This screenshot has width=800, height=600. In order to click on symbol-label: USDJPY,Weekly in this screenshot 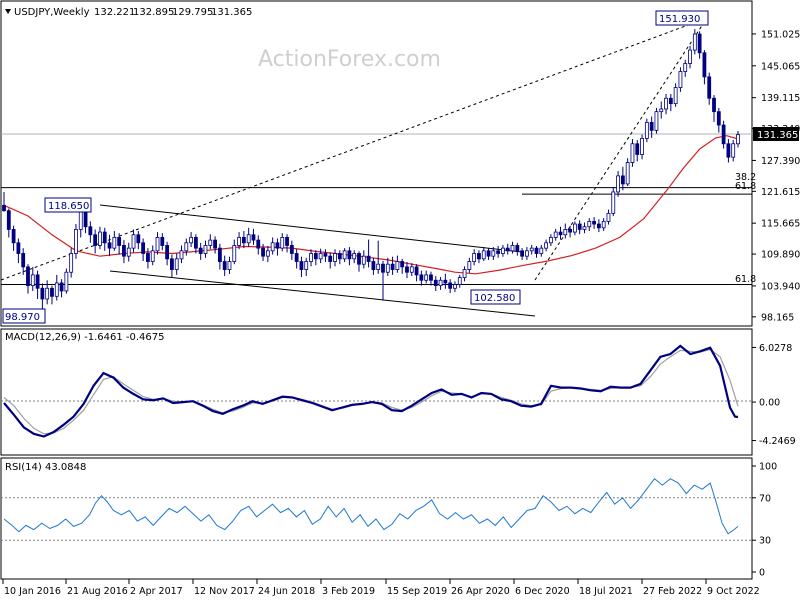, I will do `click(52, 12)`.